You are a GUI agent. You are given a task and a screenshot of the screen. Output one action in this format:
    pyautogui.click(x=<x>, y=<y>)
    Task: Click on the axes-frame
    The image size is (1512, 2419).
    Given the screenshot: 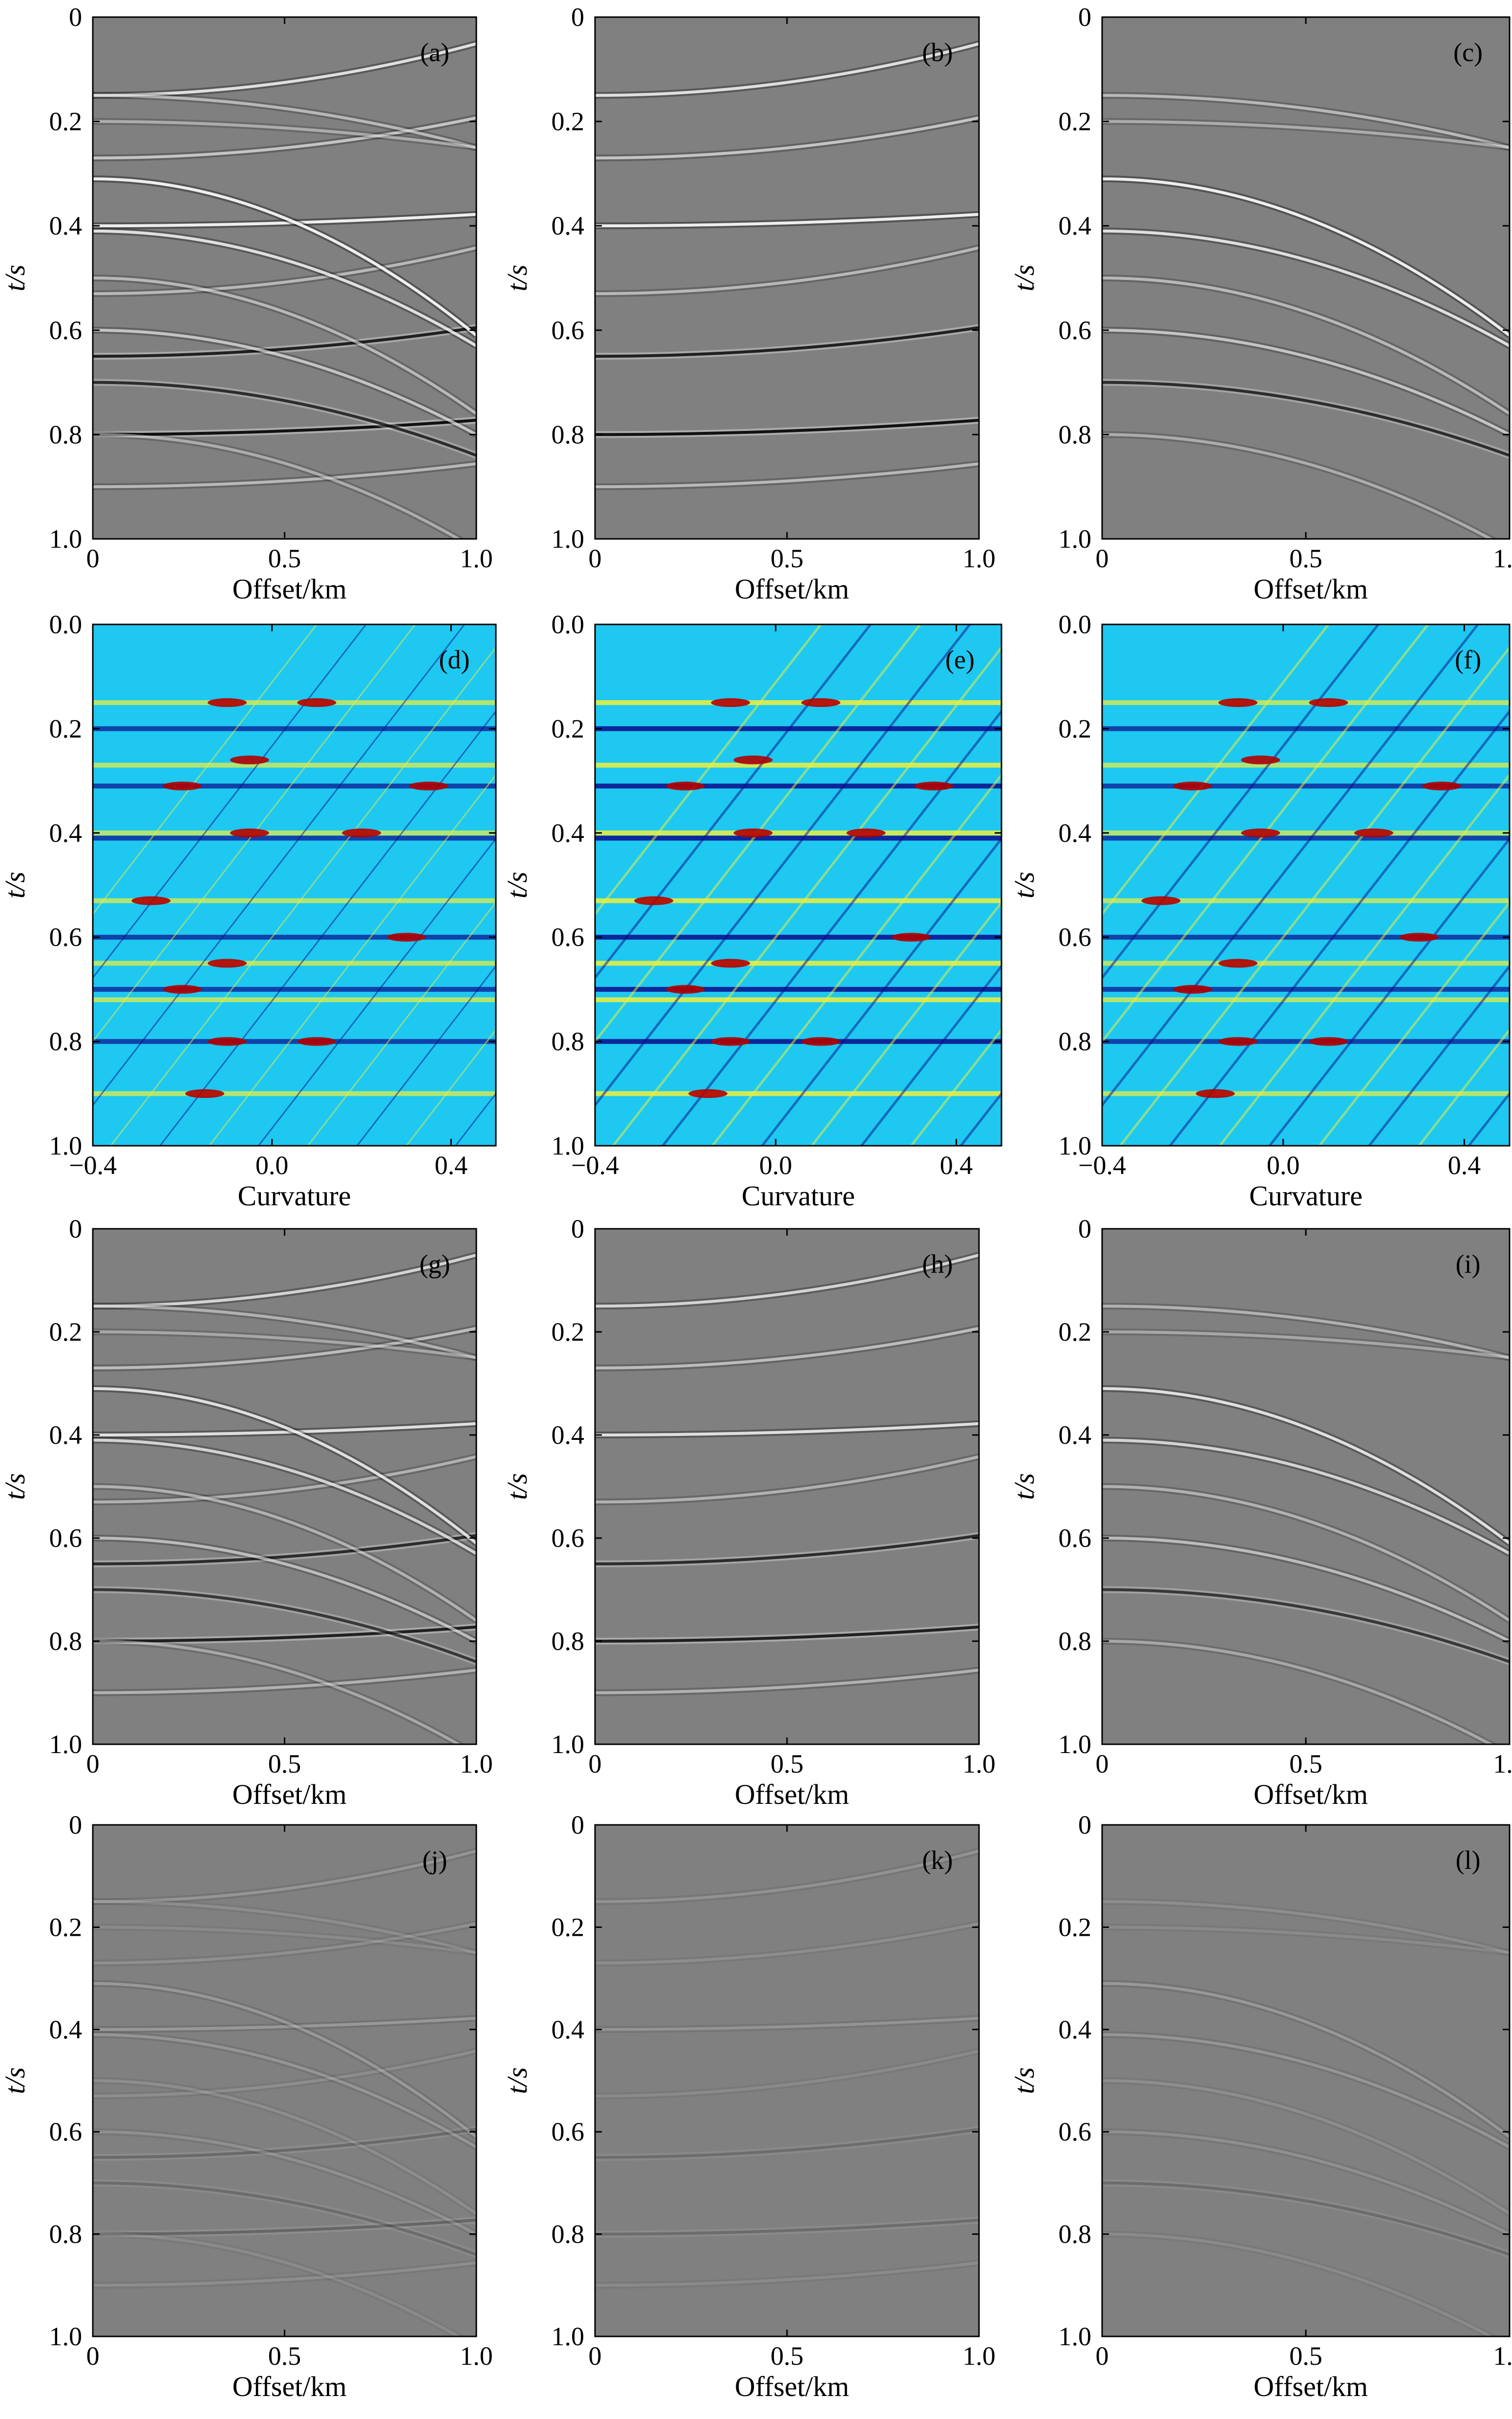 What is the action you would take?
    pyautogui.click(x=798, y=885)
    